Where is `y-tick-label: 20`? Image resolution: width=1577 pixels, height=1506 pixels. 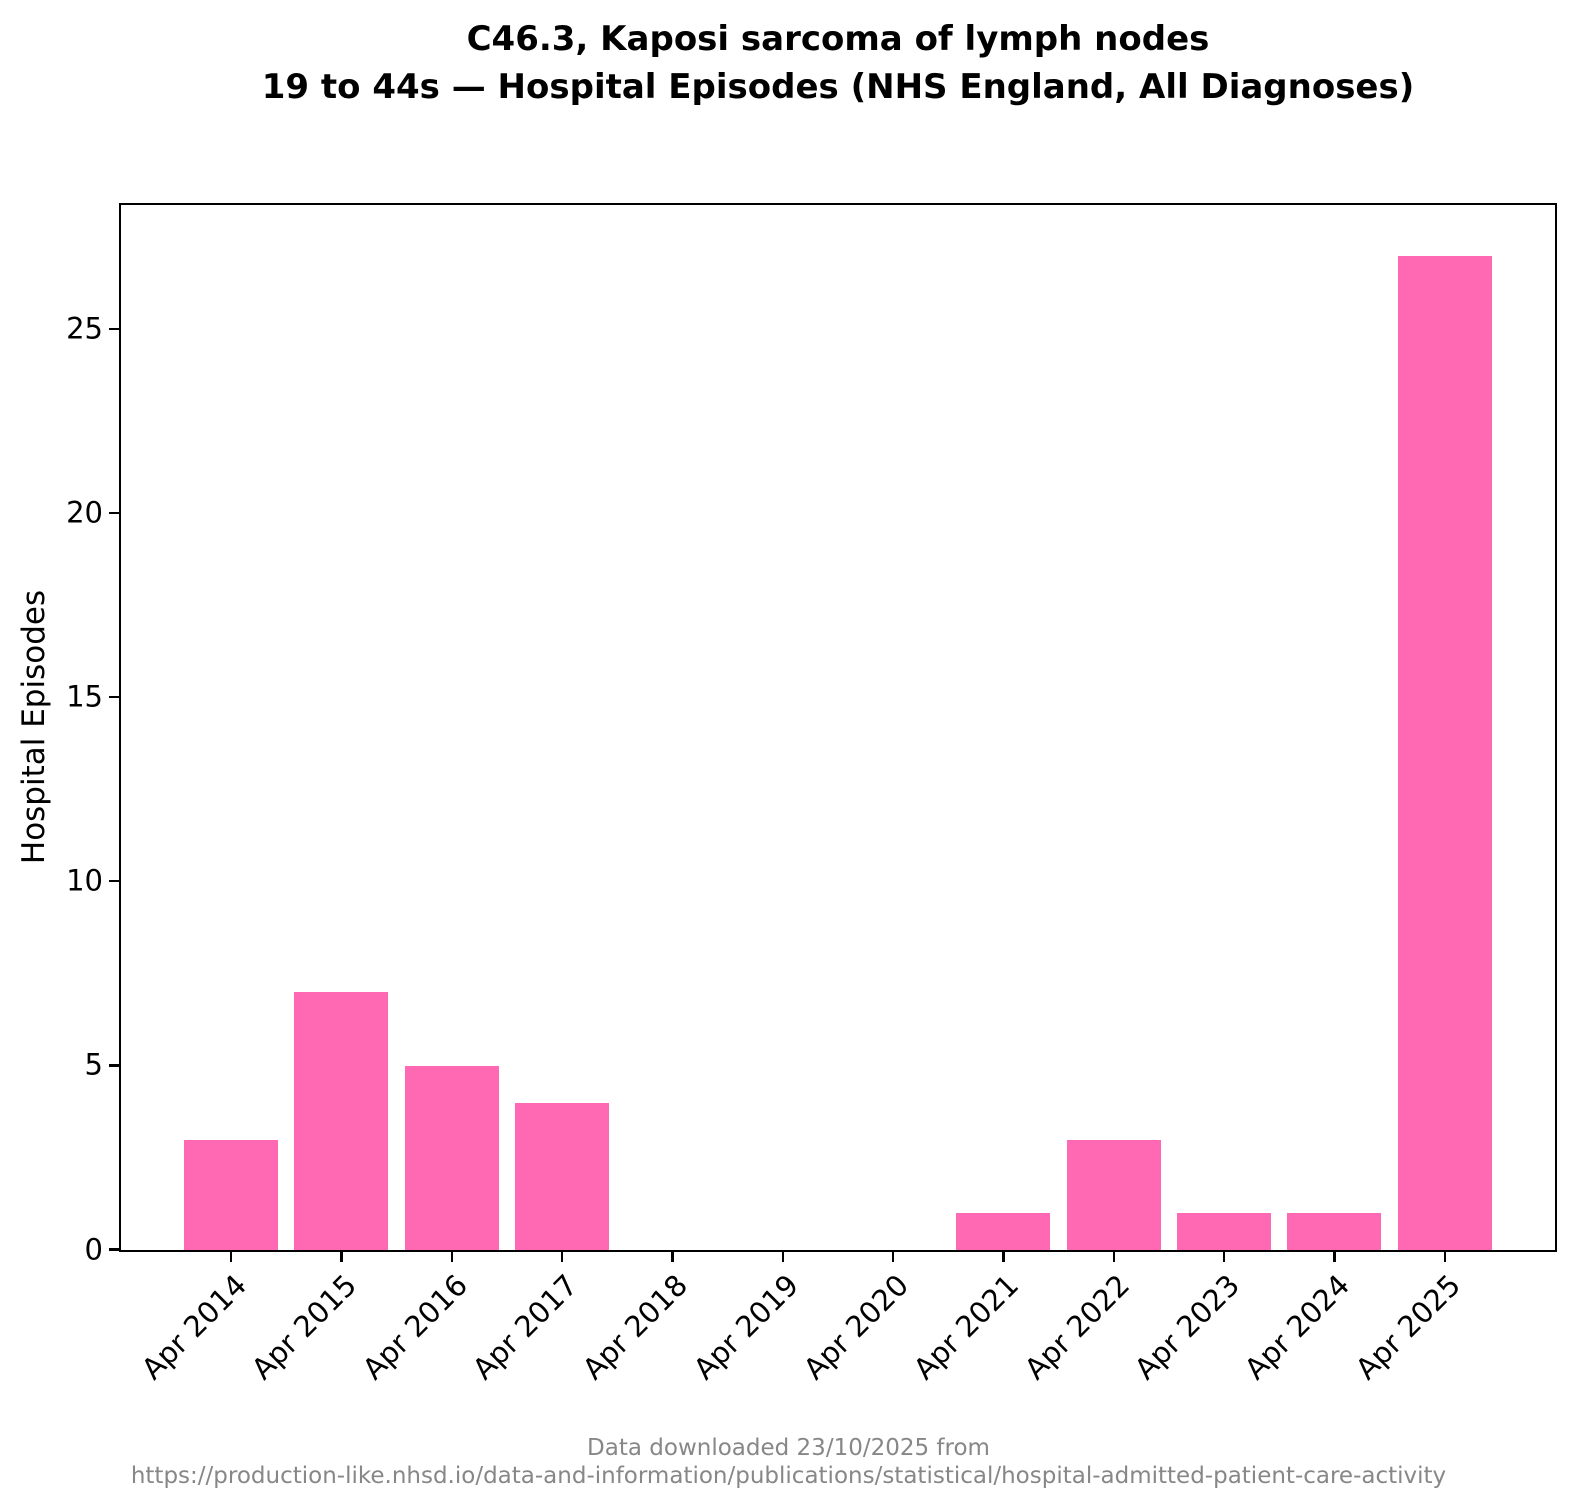
y-tick-label: 20 is located at coordinates (84, 512).